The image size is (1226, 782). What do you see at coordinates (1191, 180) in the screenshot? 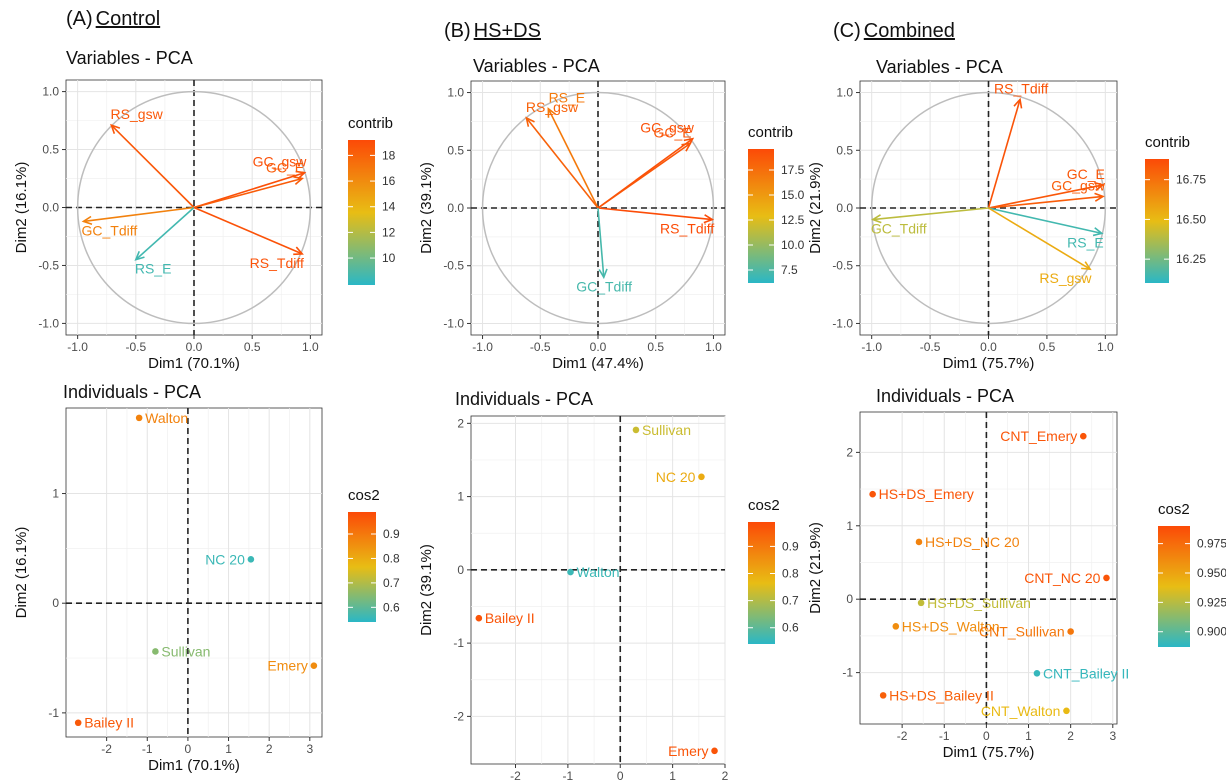
I see `legend-tick-label: 16.75` at bounding box center [1191, 180].